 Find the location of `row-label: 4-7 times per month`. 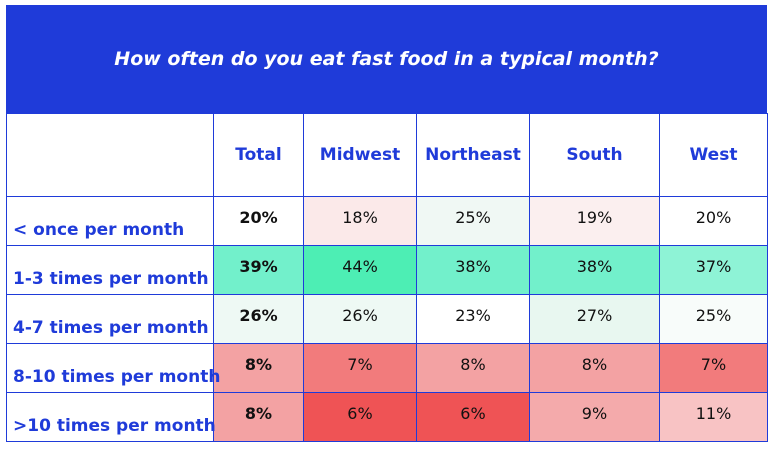

row-label: 4-7 times per month is located at coordinates (110, 319).